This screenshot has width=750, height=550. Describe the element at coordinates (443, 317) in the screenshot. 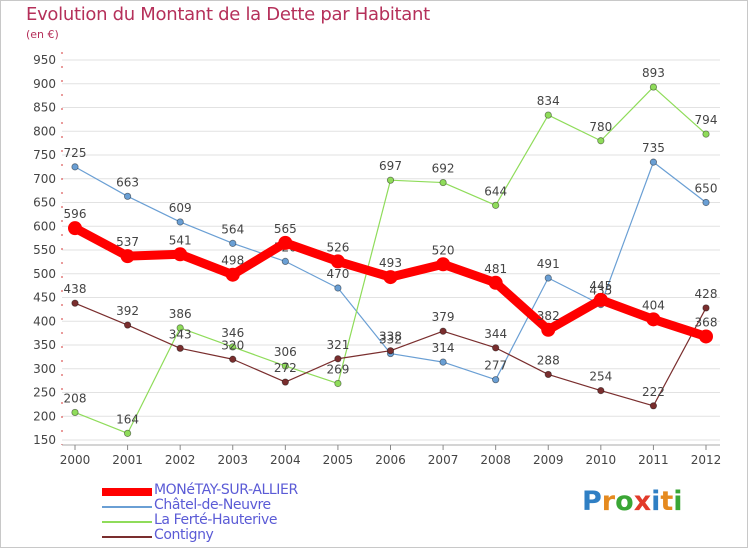

I see `data-label: 379` at that location.